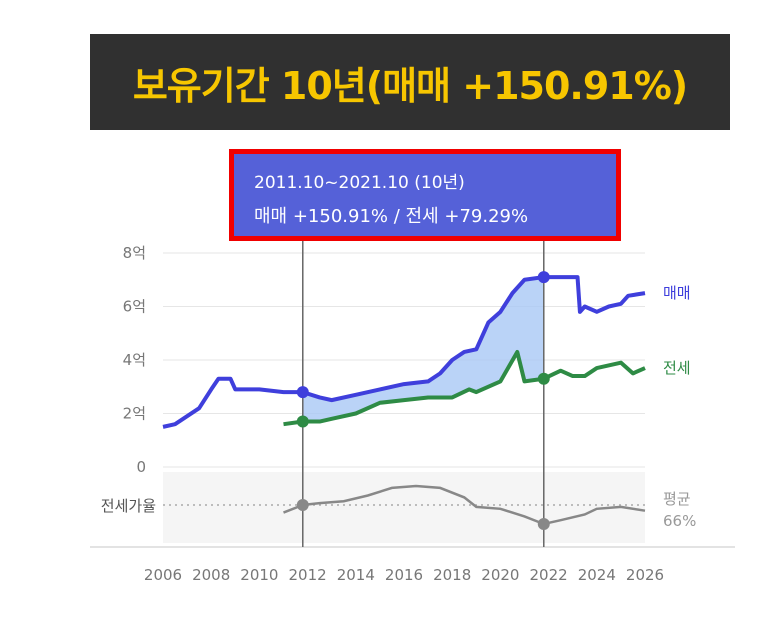 This screenshot has height=632, width=774. What do you see at coordinates (128, 506) in the screenshot?
I see `ratio-label: 전세가율` at bounding box center [128, 506].